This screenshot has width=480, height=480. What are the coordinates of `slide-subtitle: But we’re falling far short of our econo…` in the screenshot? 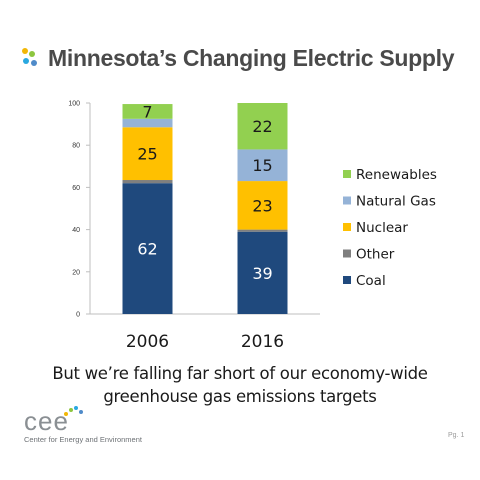 It's located at (240, 385).